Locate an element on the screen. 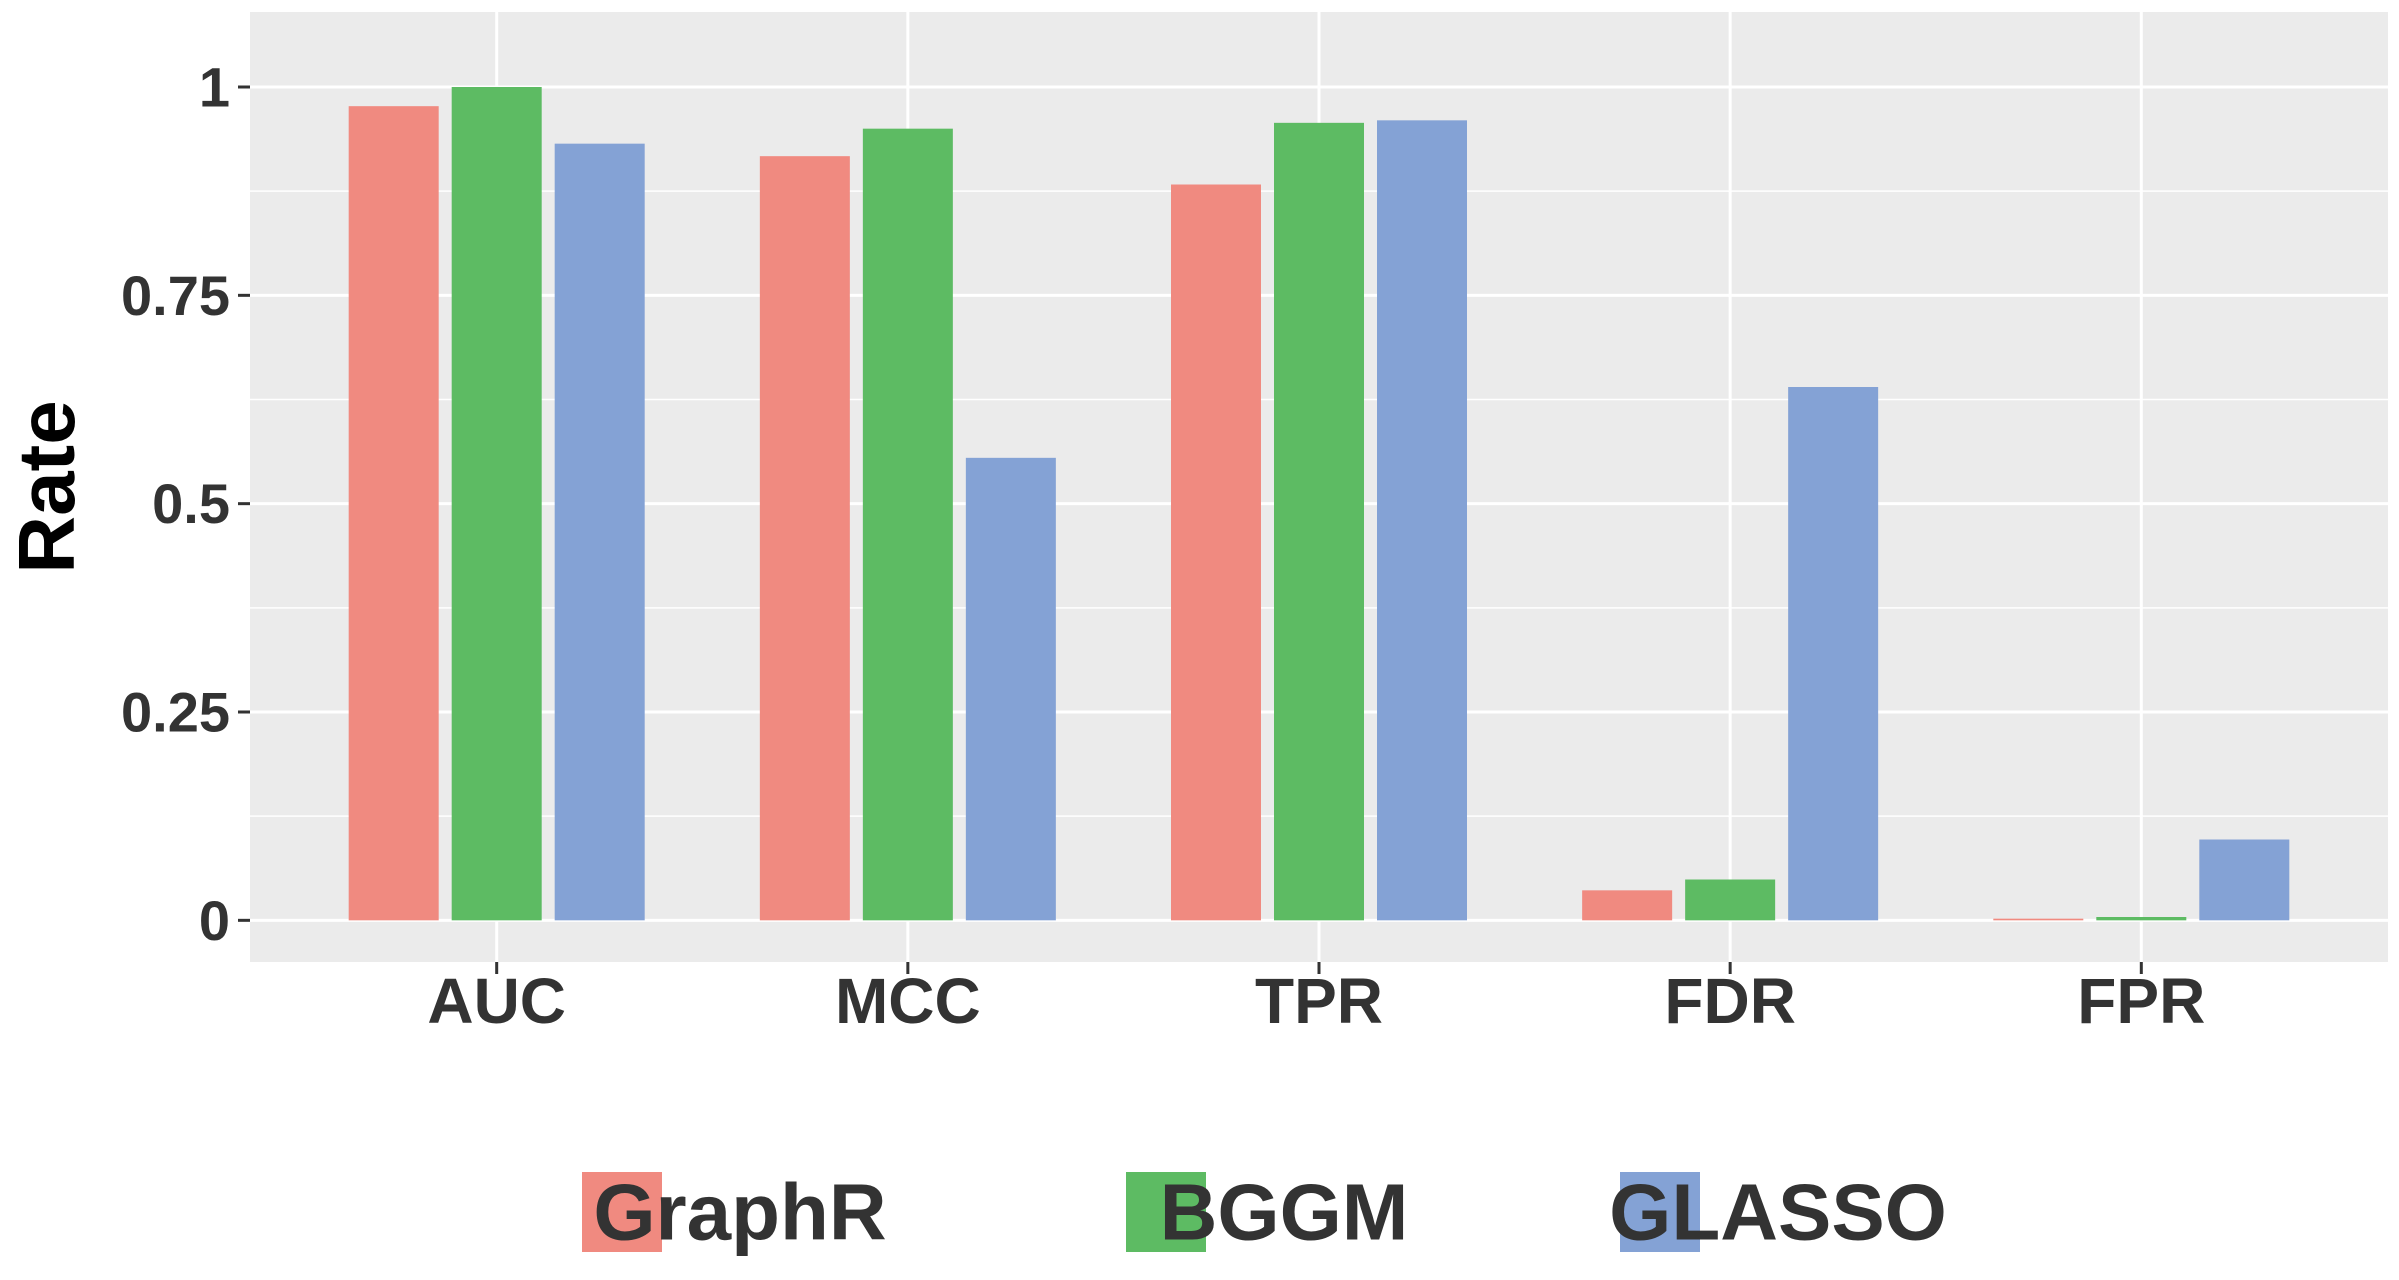 The height and width of the screenshot is (1280, 2399). y-tick-label: 0 is located at coordinates (214, 920).